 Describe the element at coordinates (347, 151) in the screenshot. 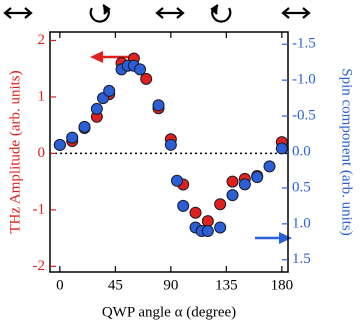

I see `y2-axis-label: Spin component (arb. units)` at that location.